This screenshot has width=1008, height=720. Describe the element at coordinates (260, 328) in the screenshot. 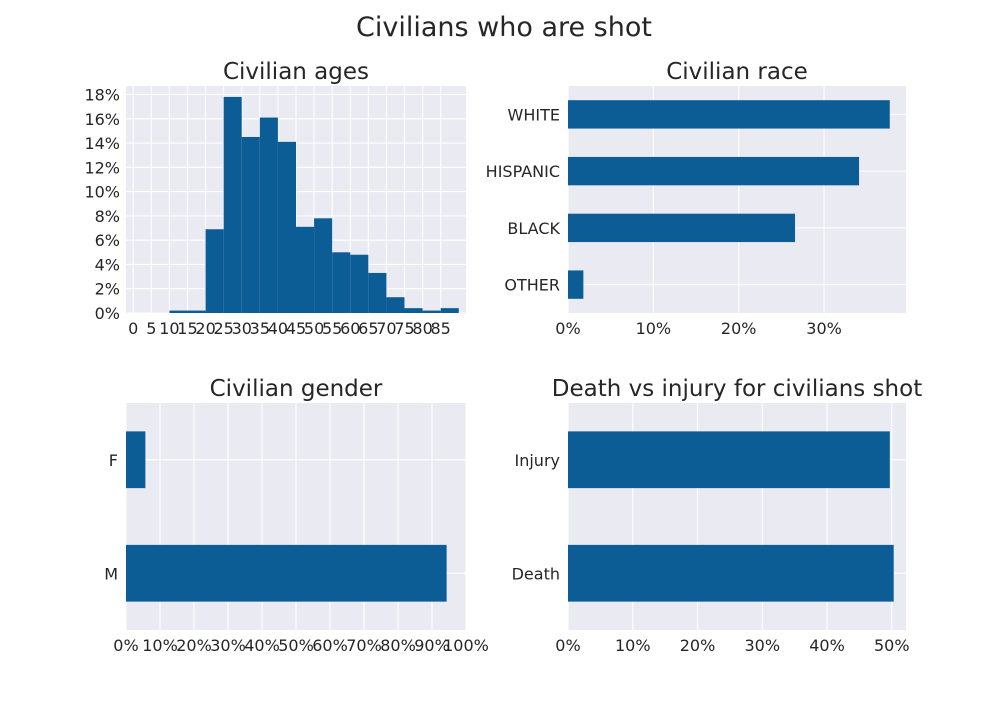

I see `x-tick-label: 35` at that location.